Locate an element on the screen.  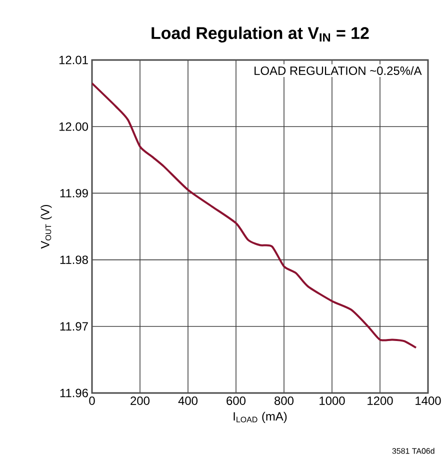
y-axis-title: V$_{OUT}$ (V) is located at coordinates (46, 226).